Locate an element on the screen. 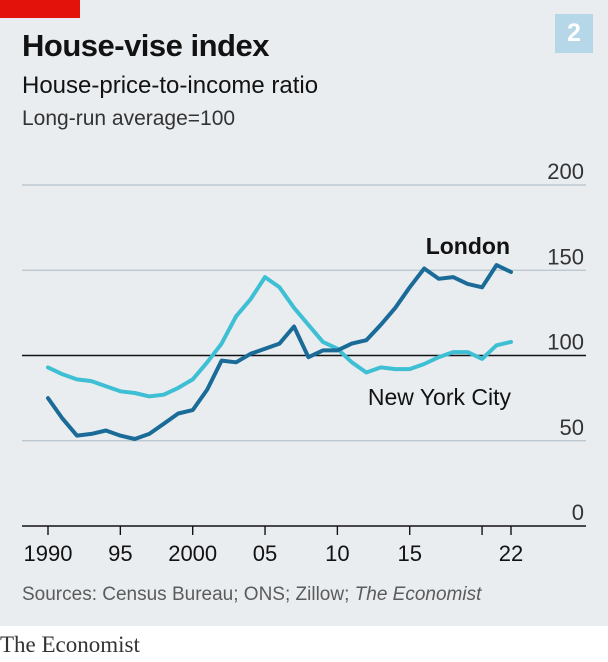 This screenshot has height=662, width=608. y-tick-label-200: 200 is located at coordinates (565, 171).